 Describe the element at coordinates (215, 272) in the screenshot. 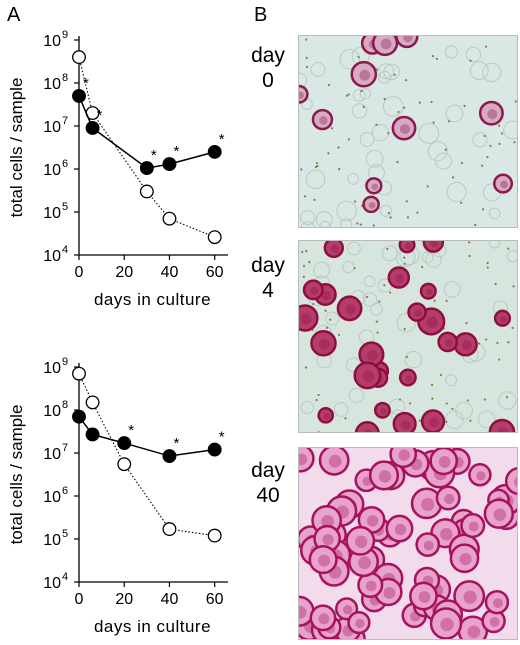

I see `x-tick-label: 60` at that location.